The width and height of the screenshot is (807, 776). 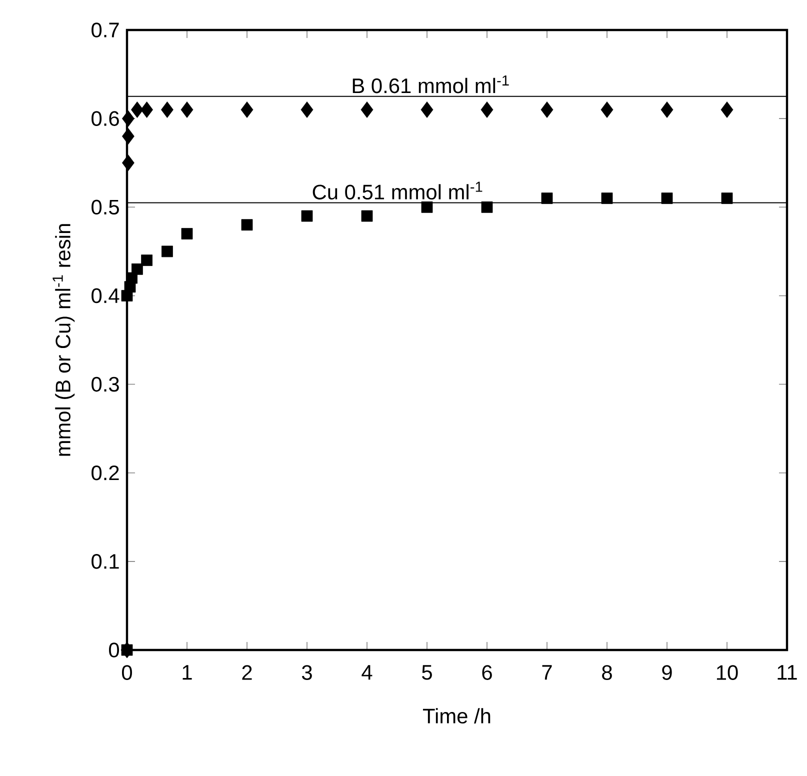 What do you see at coordinates (106, 296) in the screenshot?
I see `y-tick-label: 0.4` at bounding box center [106, 296].